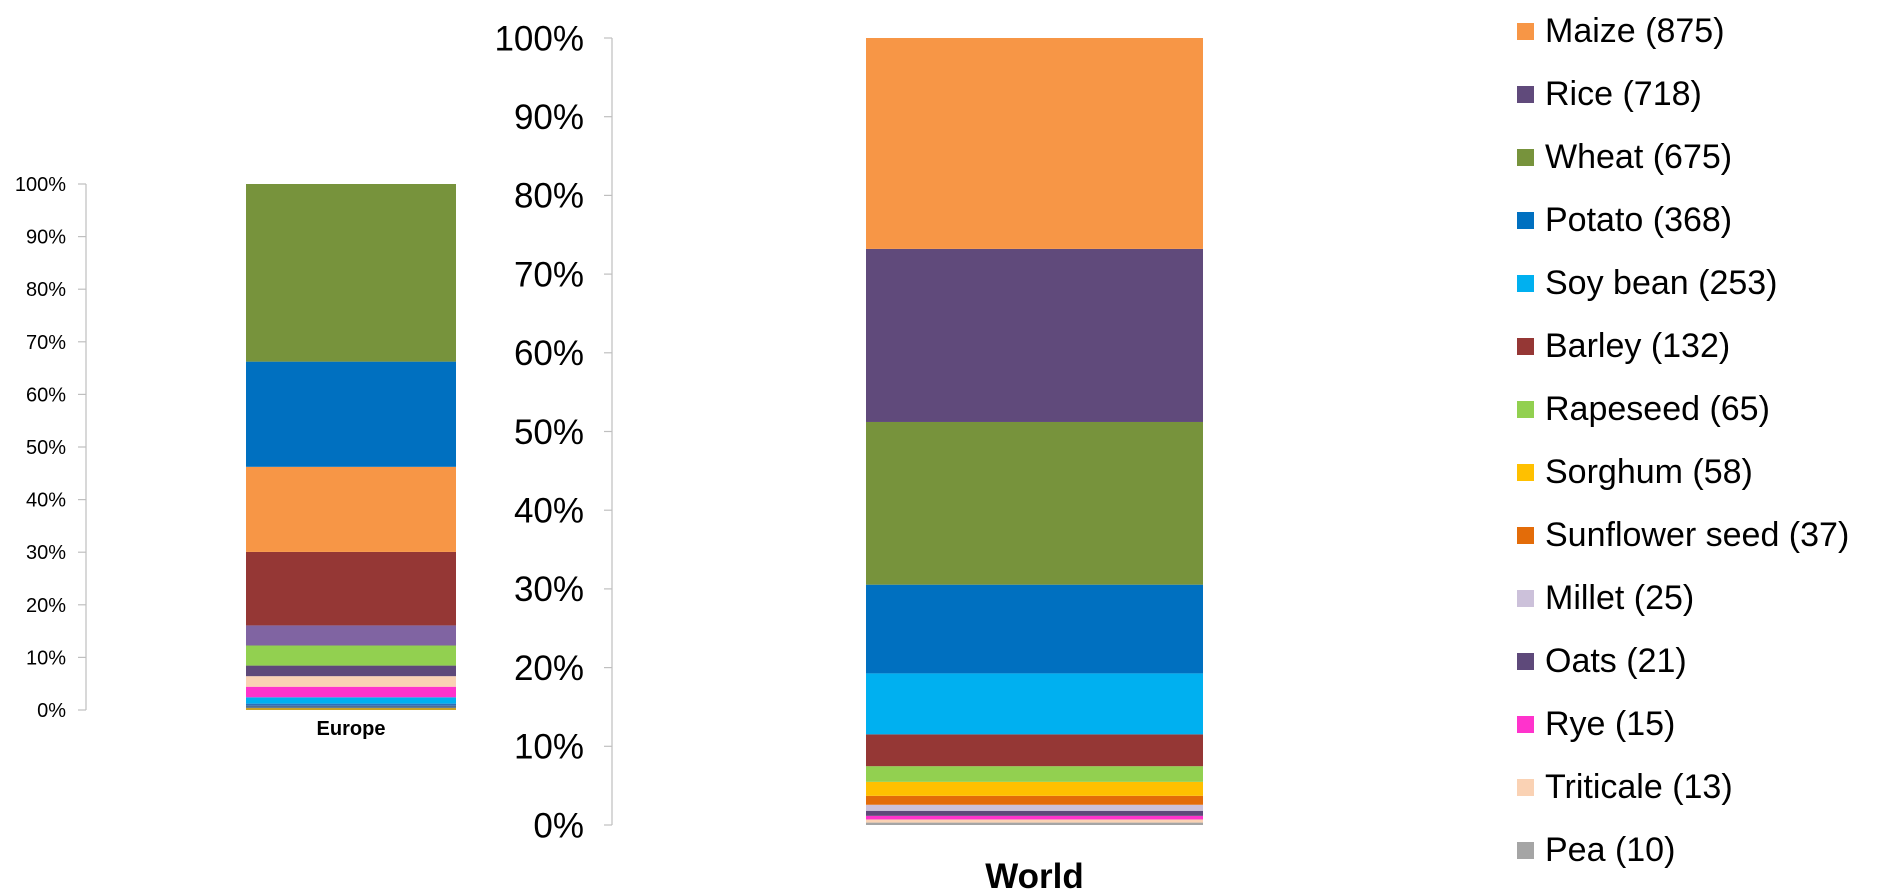 The height and width of the screenshot is (890, 1882). I want to click on world-y-tick-label: 10%, so click(549, 747).